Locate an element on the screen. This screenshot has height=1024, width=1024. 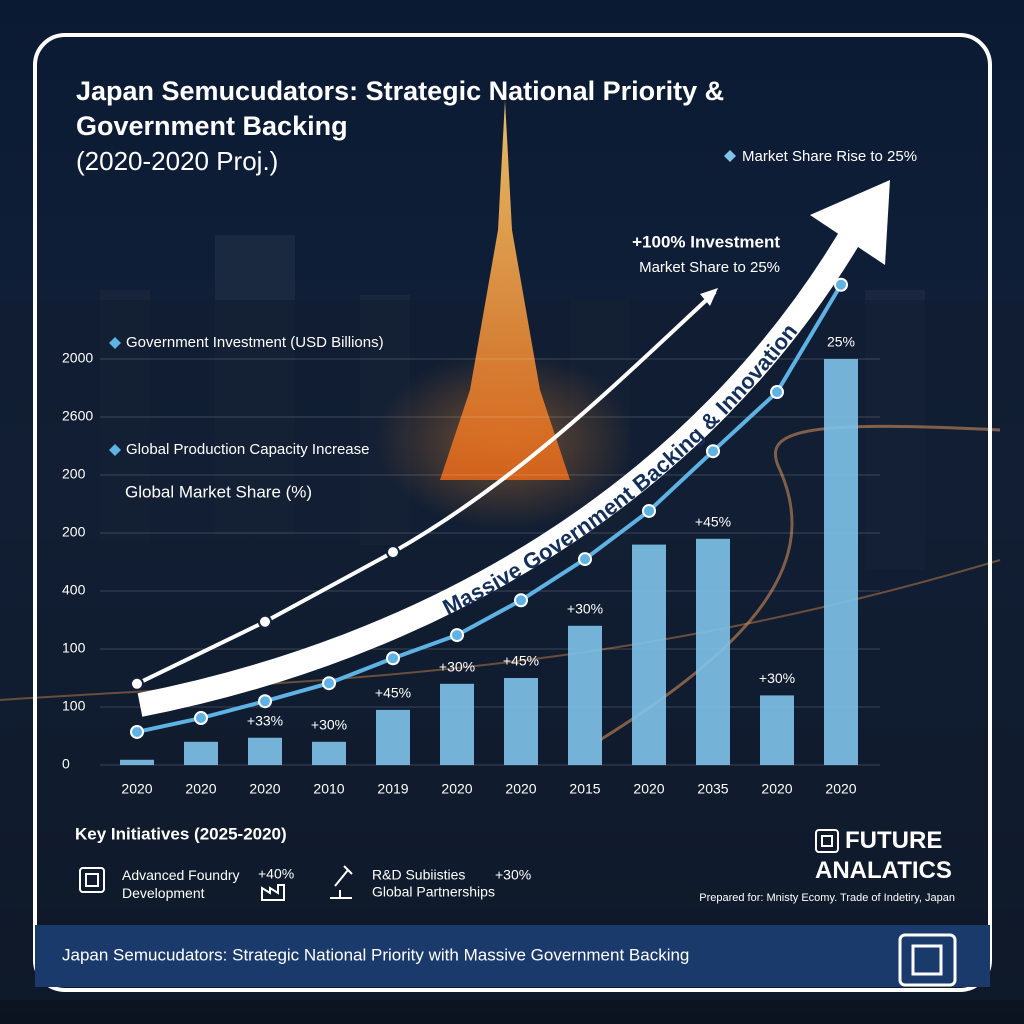
bar-label: 25% is located at coordinates (841, 342).